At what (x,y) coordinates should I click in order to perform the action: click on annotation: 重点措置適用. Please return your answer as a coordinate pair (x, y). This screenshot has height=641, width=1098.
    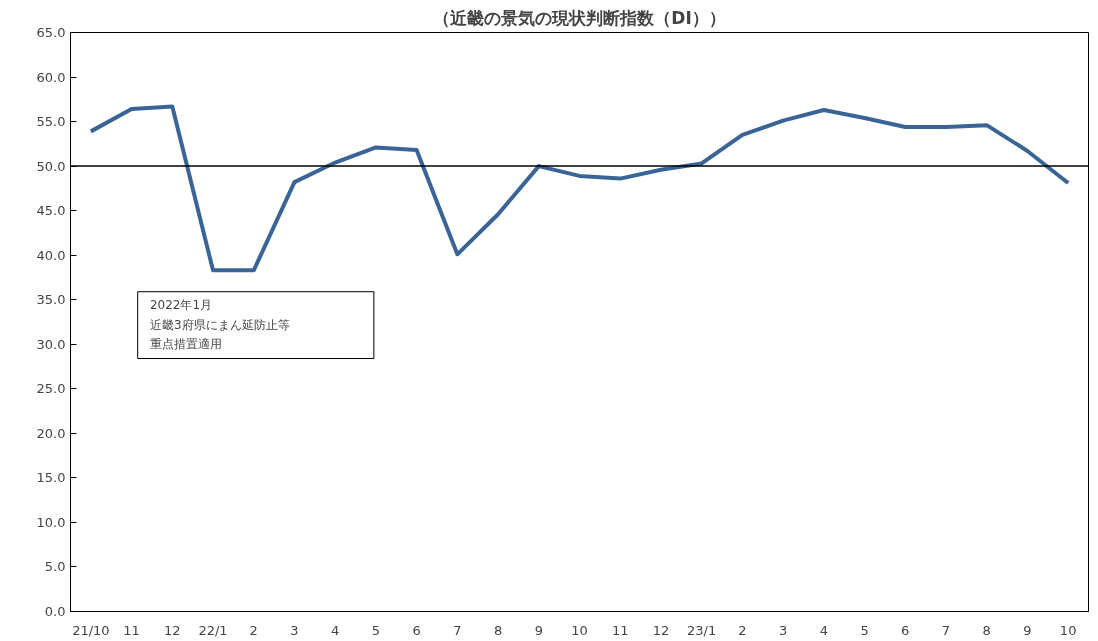
    Looking at the image, I should click on (185, 344).